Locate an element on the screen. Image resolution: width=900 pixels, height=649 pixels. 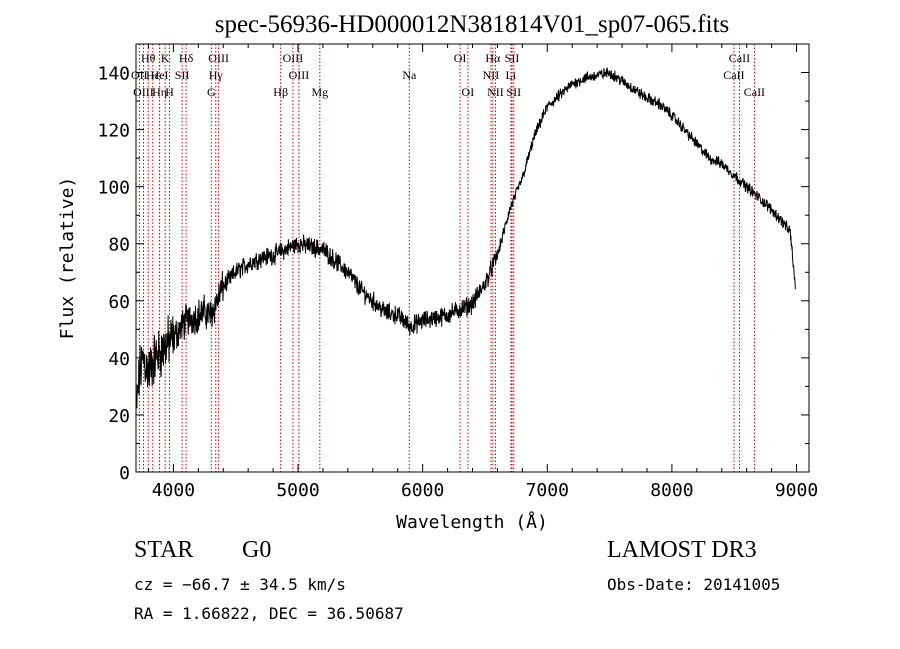
x-tick-label: 5000 is located at coordinates (297, 490).